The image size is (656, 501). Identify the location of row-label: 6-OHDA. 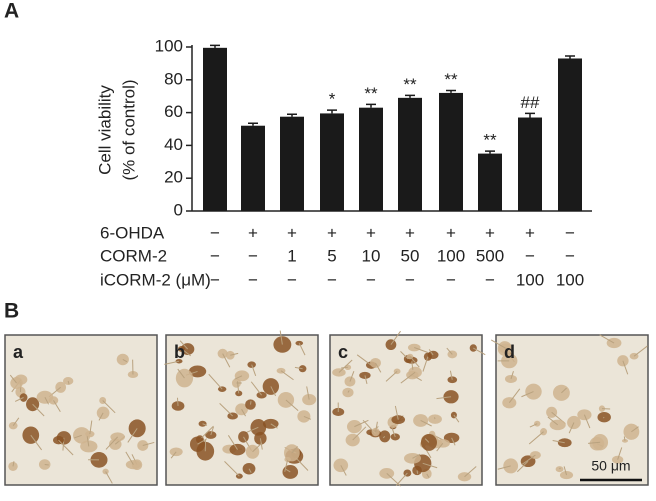
(132, 232).